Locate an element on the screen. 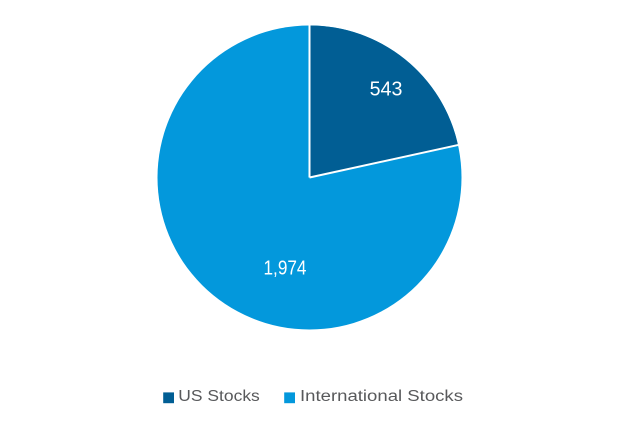 Image resolution: width=619 pixels, height=435 pixels. svg-text: 543 is located at coordinates (386, 90).